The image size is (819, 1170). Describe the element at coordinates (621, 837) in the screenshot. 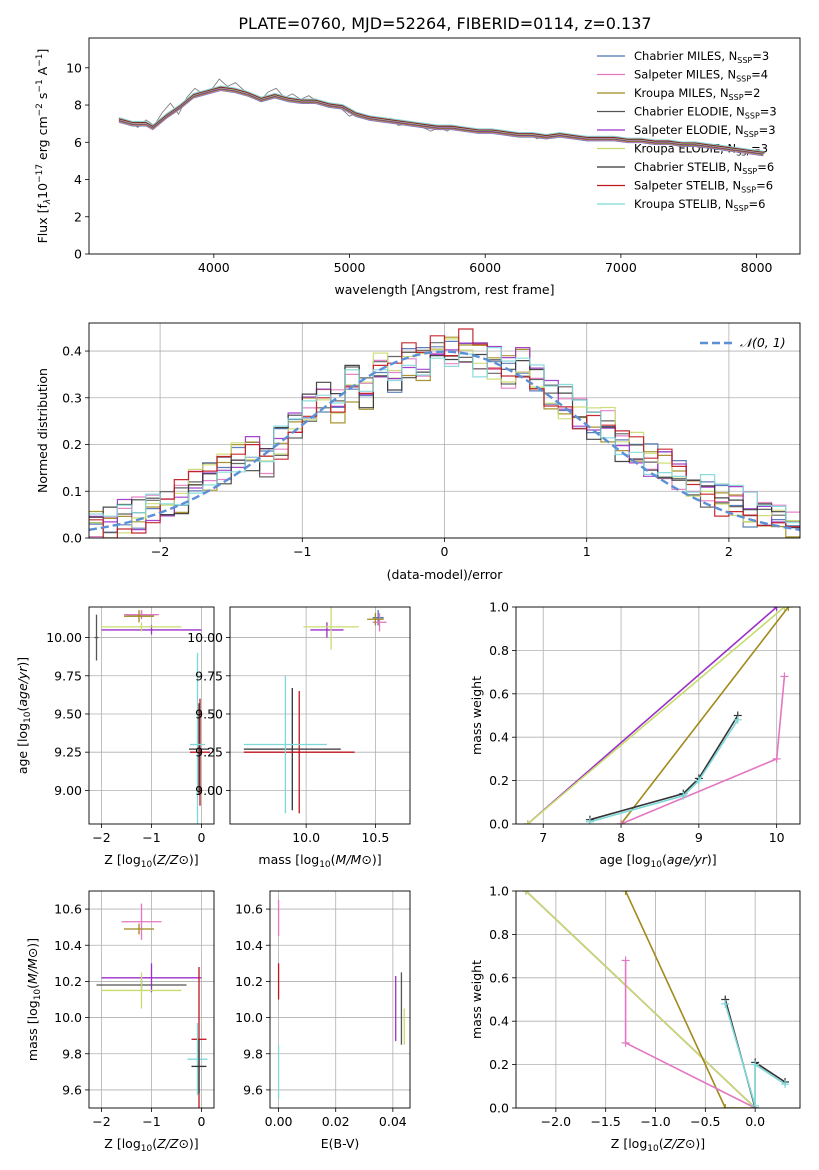

I see `x-tick-label: 8` at that location.